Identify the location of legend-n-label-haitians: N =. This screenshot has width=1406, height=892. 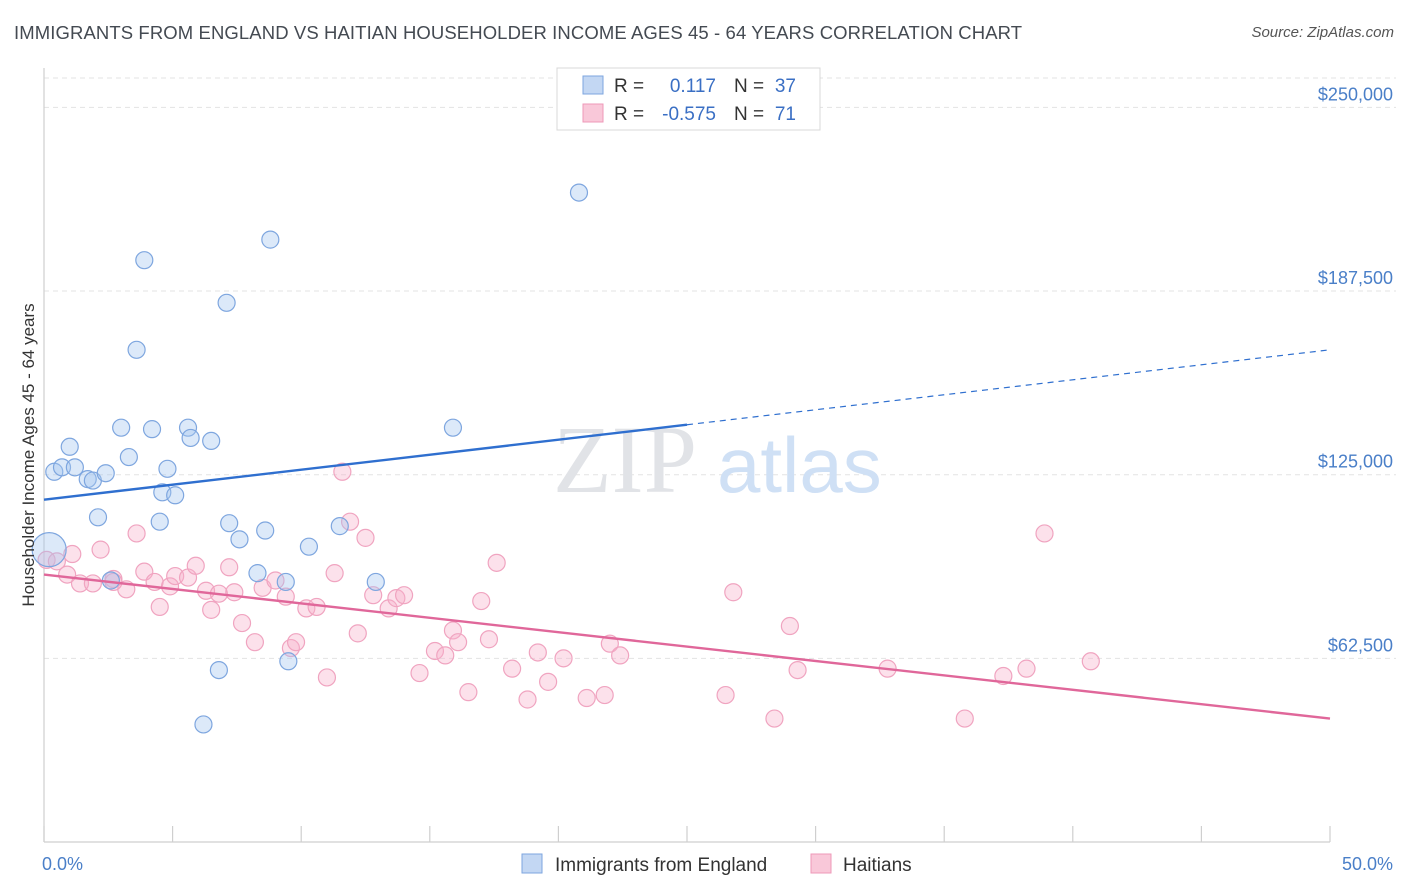
(749, 114).